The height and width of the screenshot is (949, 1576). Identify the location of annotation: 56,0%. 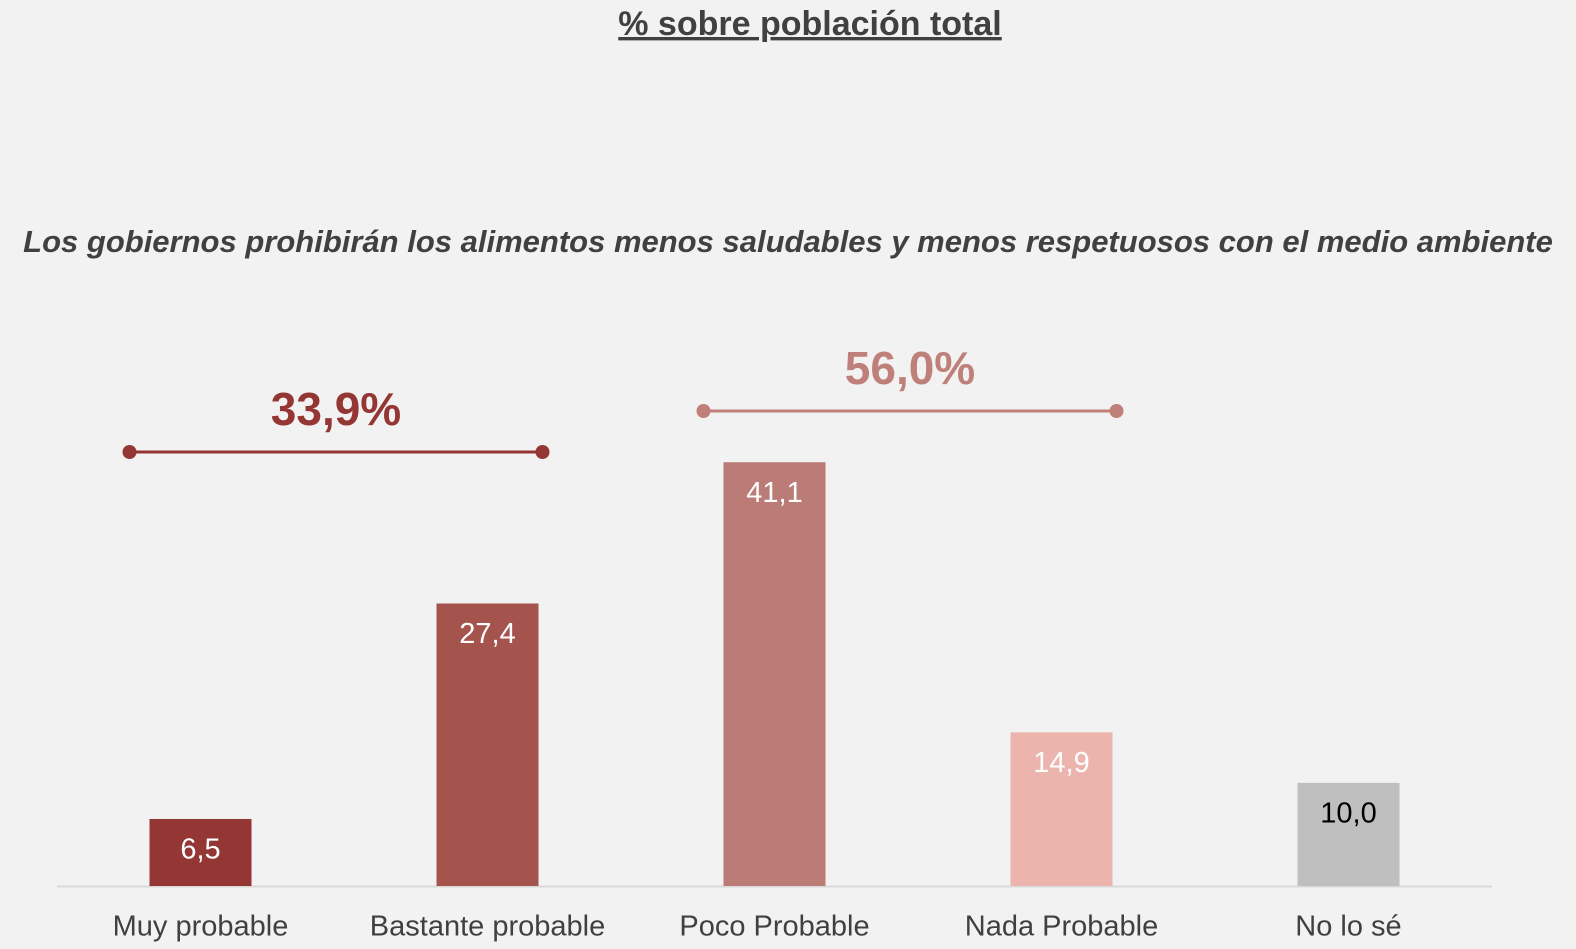
(910, 368).